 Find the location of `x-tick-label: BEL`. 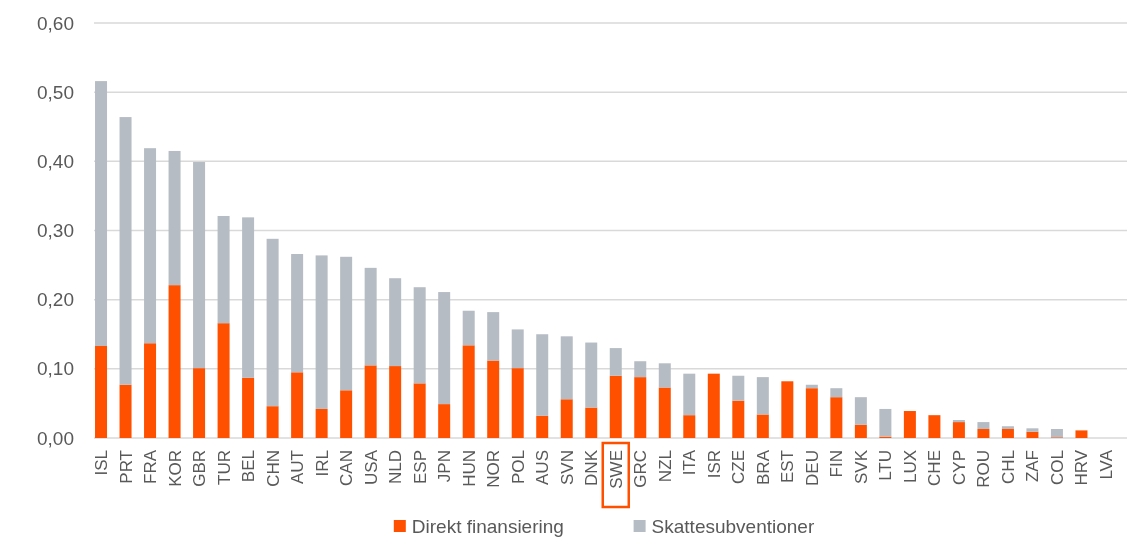

x-tick-label: BEL is located at coordinates (249, 466).